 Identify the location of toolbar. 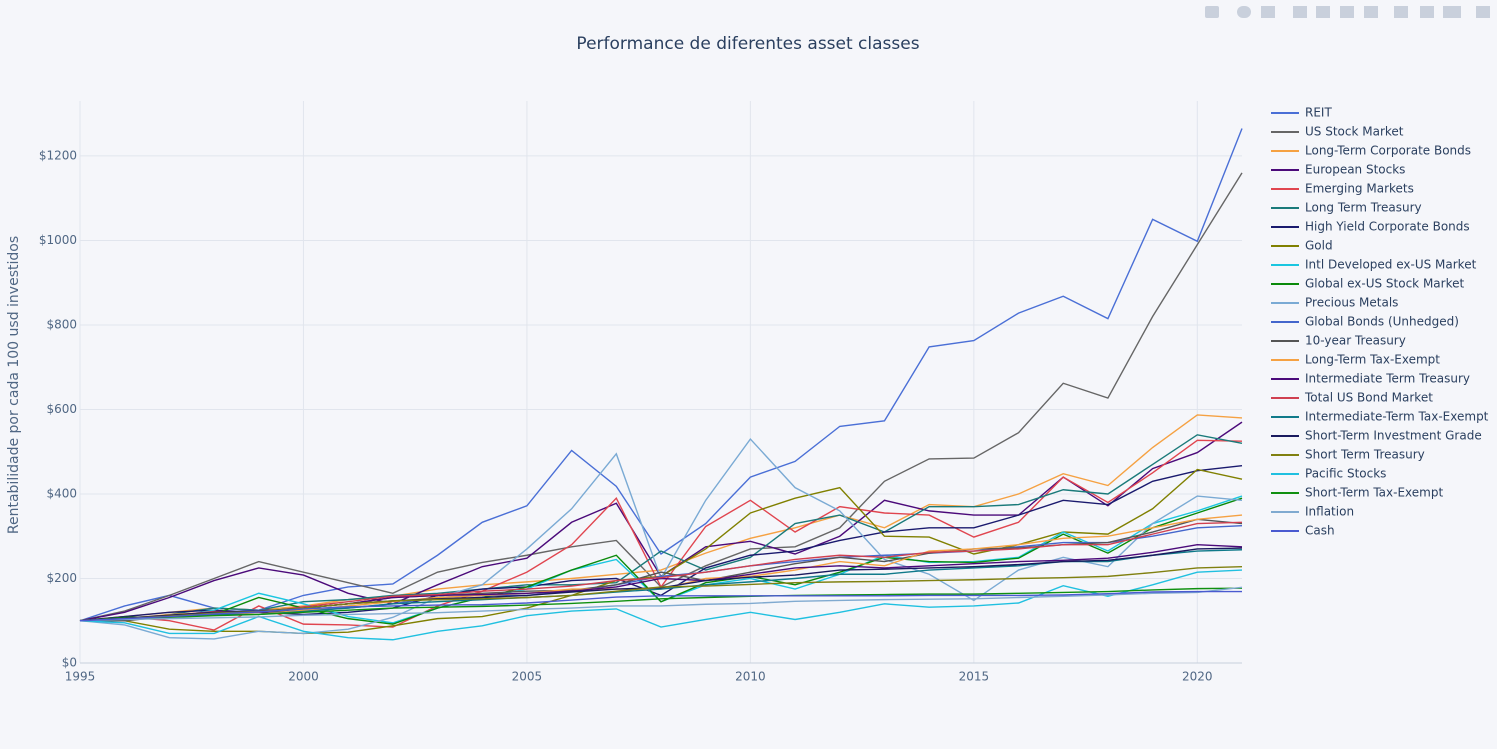
(1347, 12).